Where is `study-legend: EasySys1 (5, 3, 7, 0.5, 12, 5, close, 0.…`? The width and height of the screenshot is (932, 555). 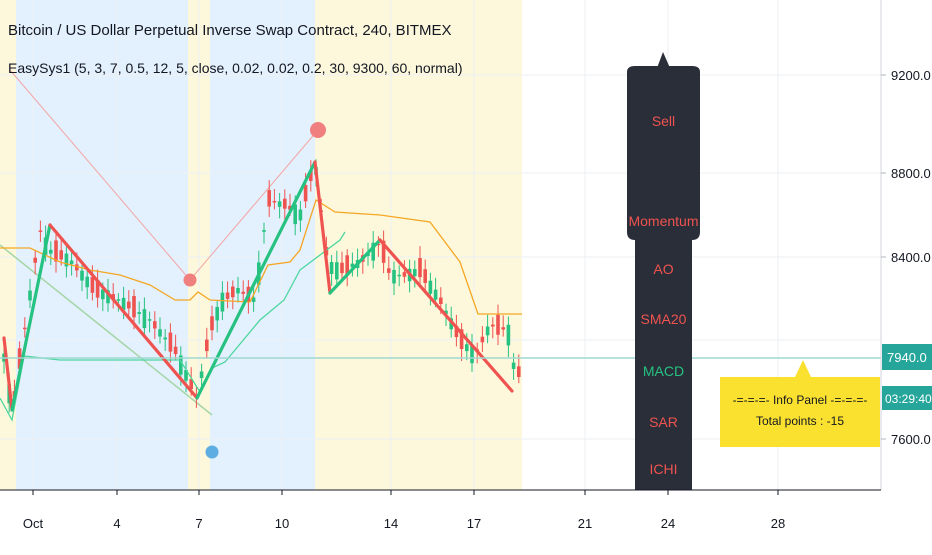
study-legend: EasySys1 (5, 3, 7, 0.5, 12, 5, close, 0.… is located at coordinates (235, 68).